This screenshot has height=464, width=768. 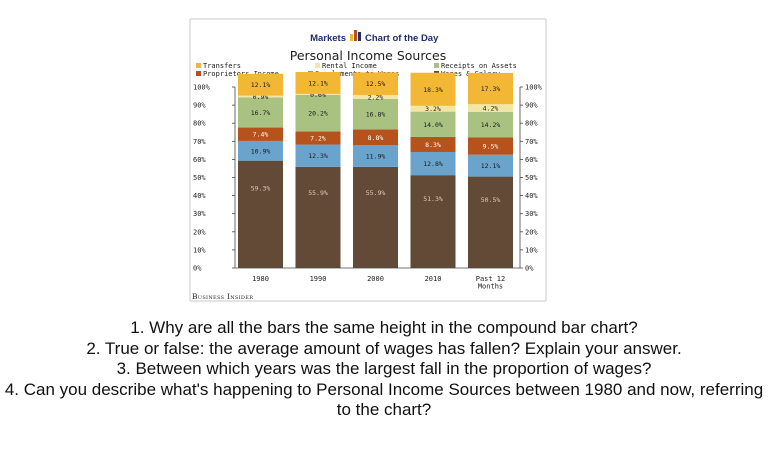 What do you see at coordinates (199, 142) in the screenshot?
I see `y-tick-label: 70%` at bounding box center [199, 142].